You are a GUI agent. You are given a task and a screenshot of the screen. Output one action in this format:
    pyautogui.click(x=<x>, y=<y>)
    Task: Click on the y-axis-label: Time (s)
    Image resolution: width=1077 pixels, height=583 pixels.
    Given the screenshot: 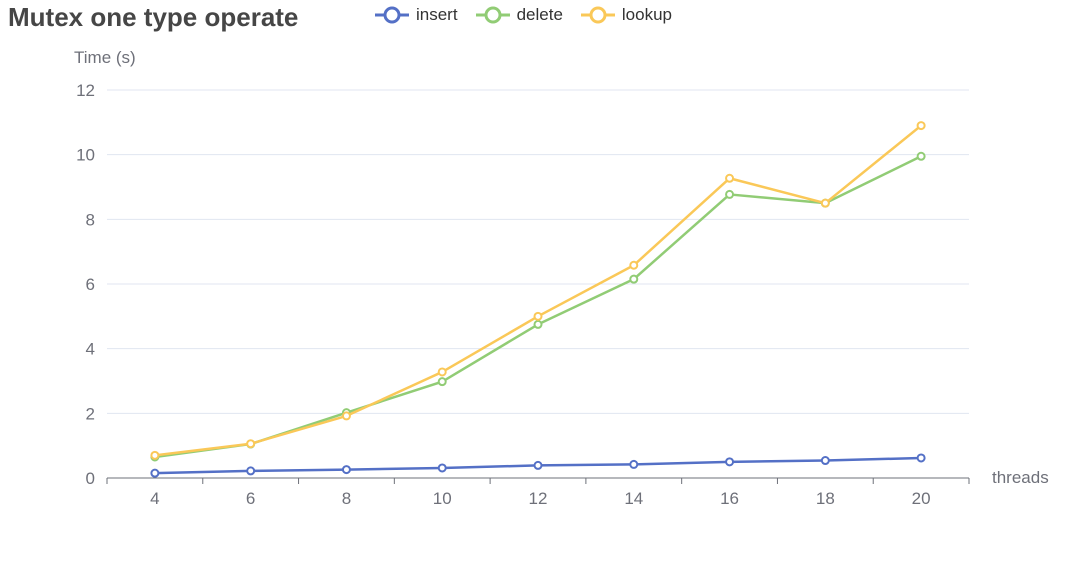 What is the action you would take?
    pyautogui.click(x=105, y=57)
    